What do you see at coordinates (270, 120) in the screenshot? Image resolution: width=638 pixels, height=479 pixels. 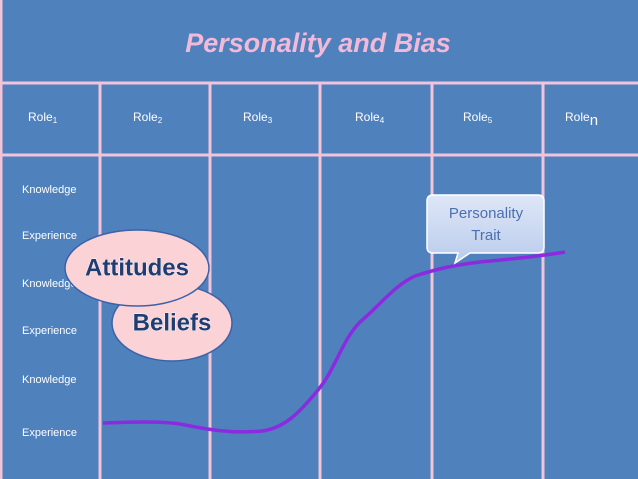 I see `role-subscript: 3` at bounding box center [270, 120].